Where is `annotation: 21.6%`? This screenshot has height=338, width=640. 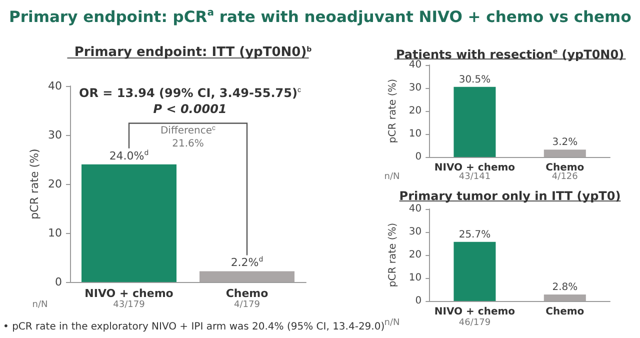
annotation: 21.6% is located at coordinates (188, 144).